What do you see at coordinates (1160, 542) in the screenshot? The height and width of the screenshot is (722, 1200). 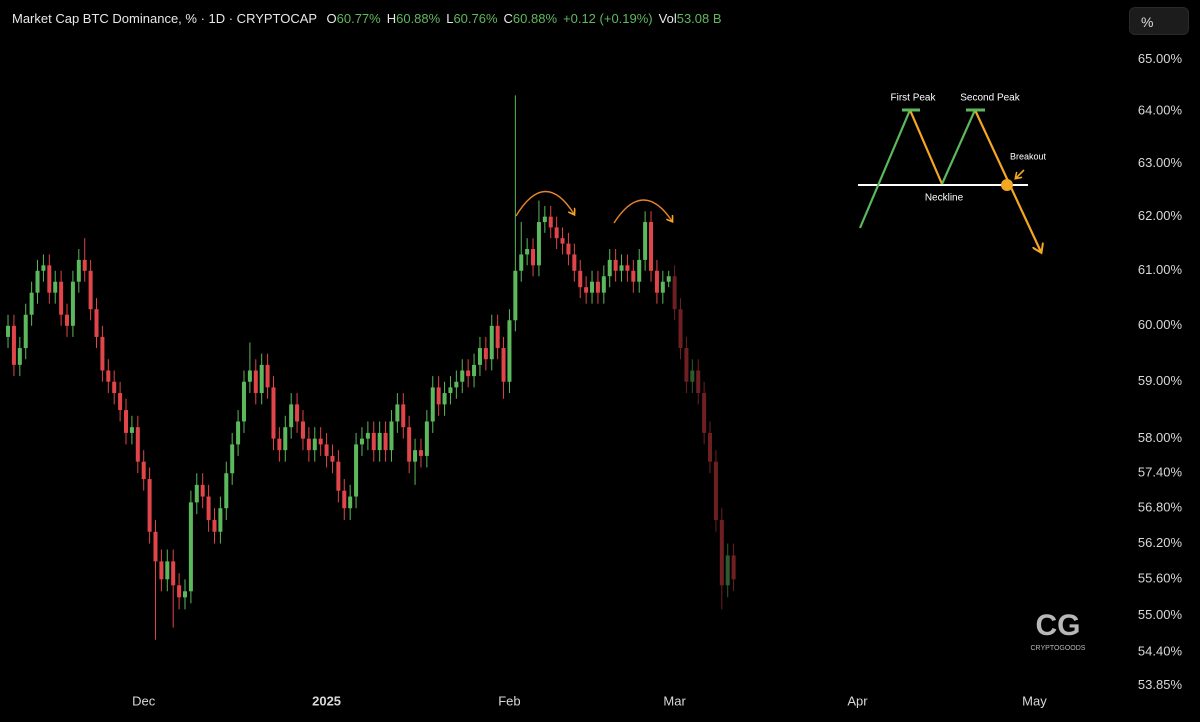 I see `y-tick-label: 56.20%` at bounding box center [1160, 542].